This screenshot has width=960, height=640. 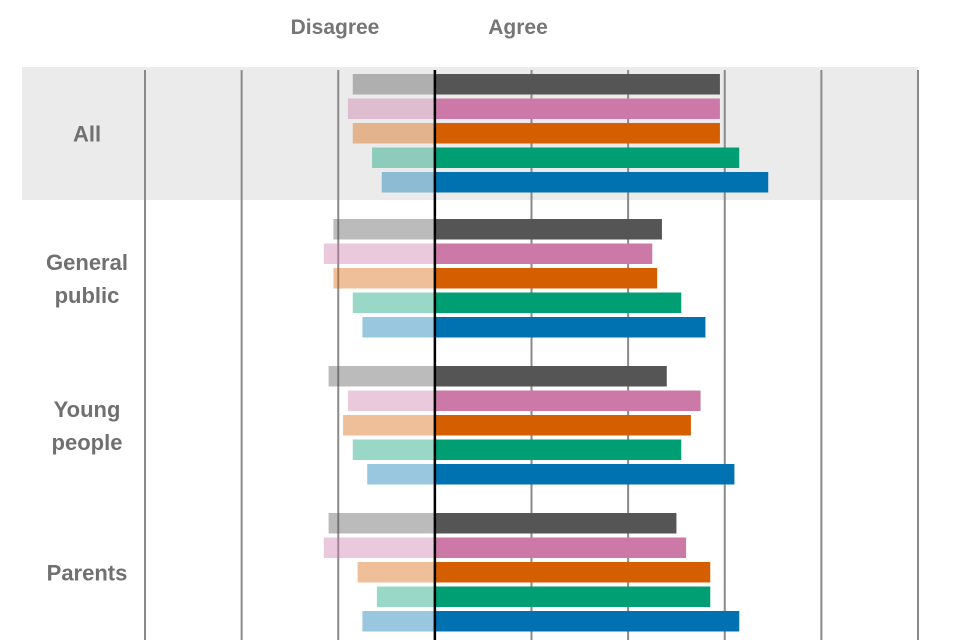 What do you see at coordinates (87, 426) in the screenshot?
I see `category-label: Young people` at bounding box center [87, 426].